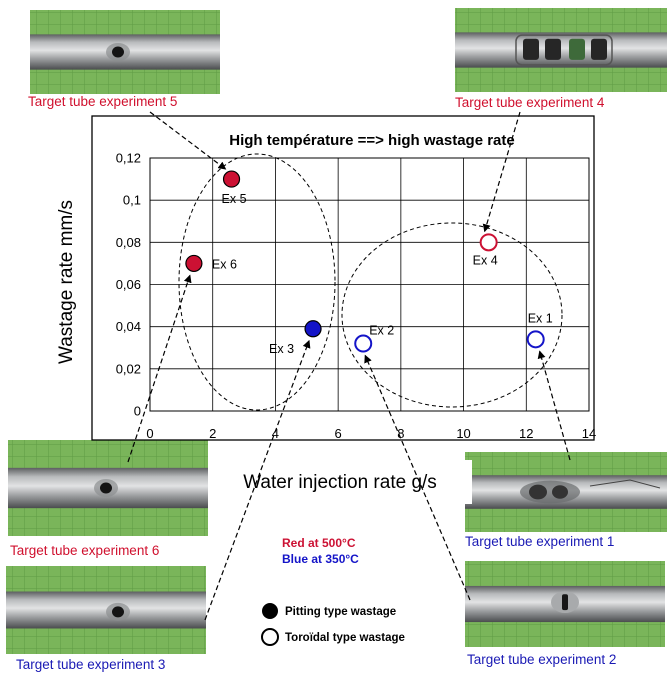 This screenshot has height=673, width=671. Describe the element at coordinates (159, 368) in the screenshot. I see `arrow-to-ex6` at that location.